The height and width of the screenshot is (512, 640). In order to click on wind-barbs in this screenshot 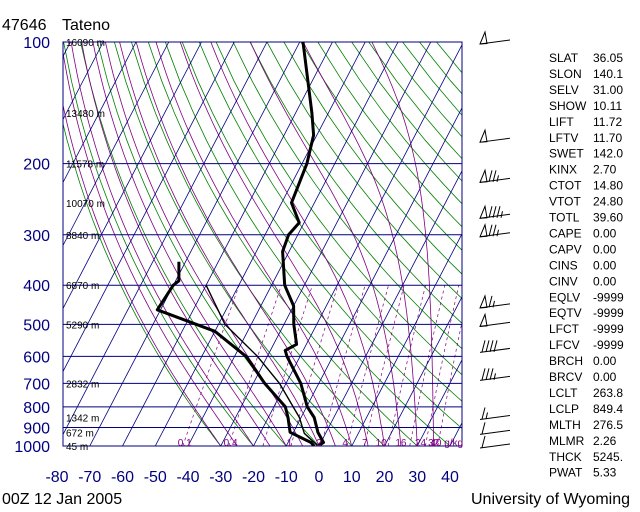, I will do `click(495, 239)`.